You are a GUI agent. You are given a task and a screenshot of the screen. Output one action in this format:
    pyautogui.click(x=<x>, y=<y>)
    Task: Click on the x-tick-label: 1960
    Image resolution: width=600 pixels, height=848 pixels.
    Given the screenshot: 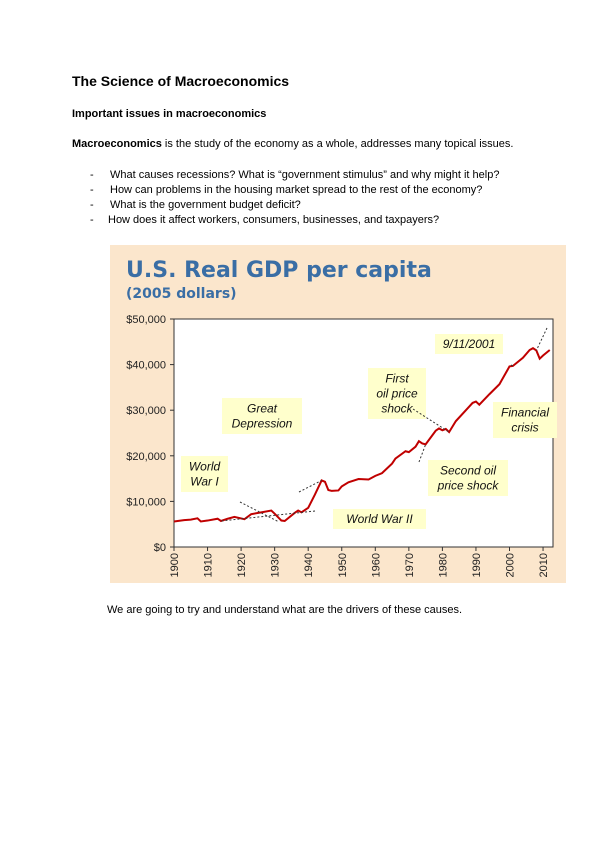 What is the action you would take?
    pyautogui.click(x=376, y=565)
    